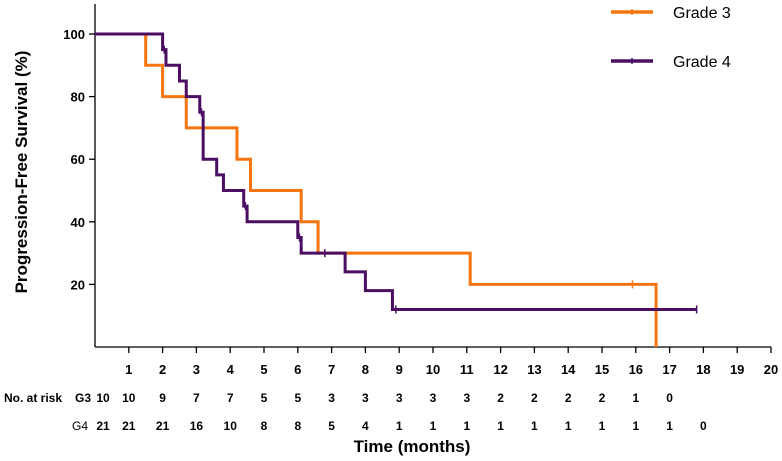 Image resolution: width=782 pixels, height=461 pixels. I want to click on y-tick-label: 60, so click(78, 159).